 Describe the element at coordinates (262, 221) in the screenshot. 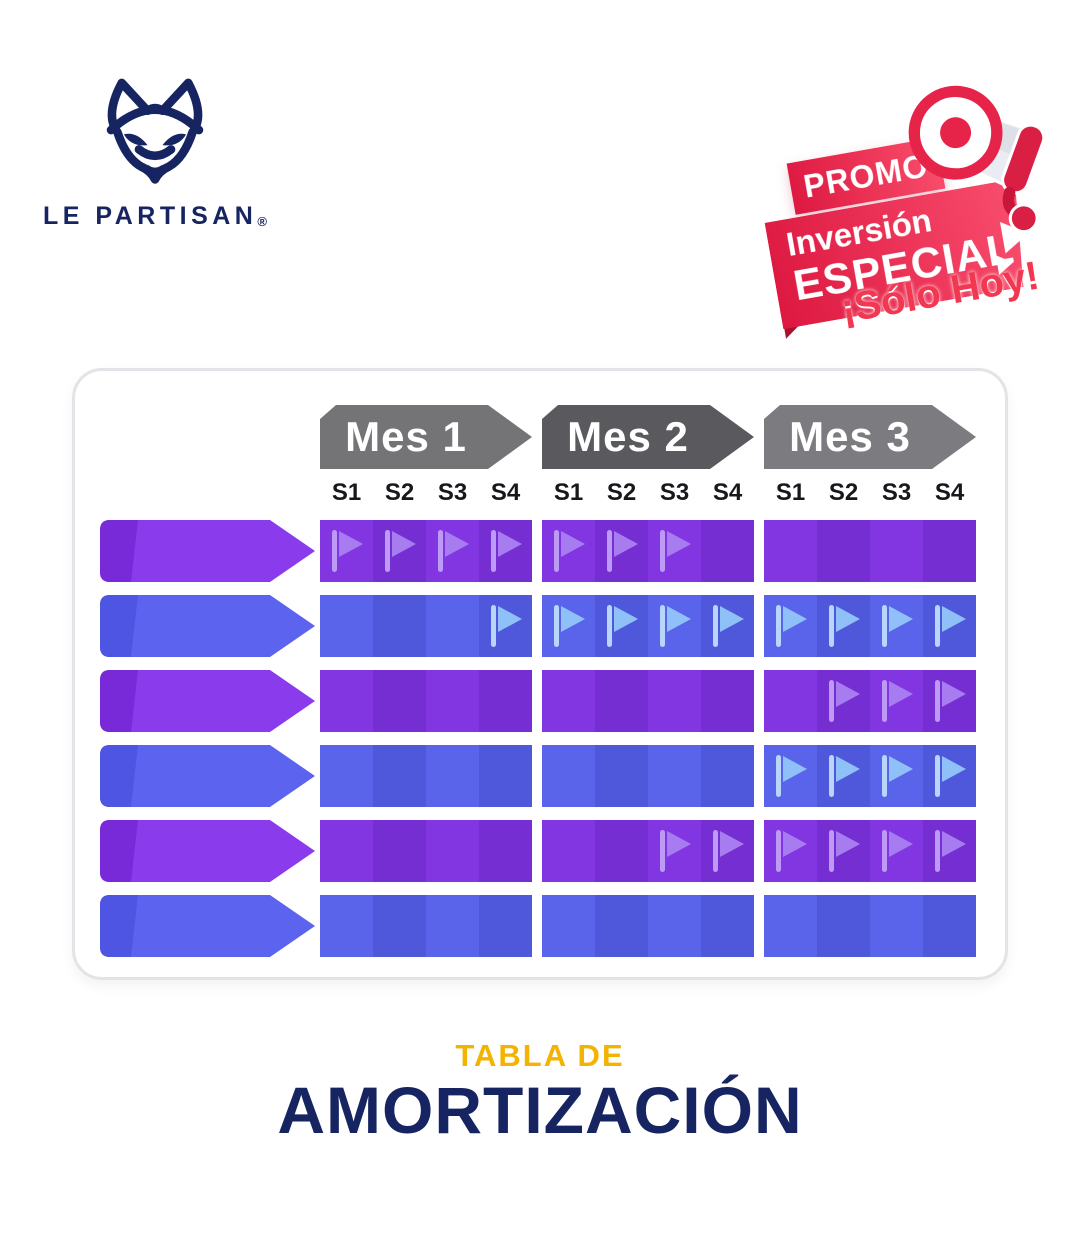

I see `registered-mark: ®` at that location.